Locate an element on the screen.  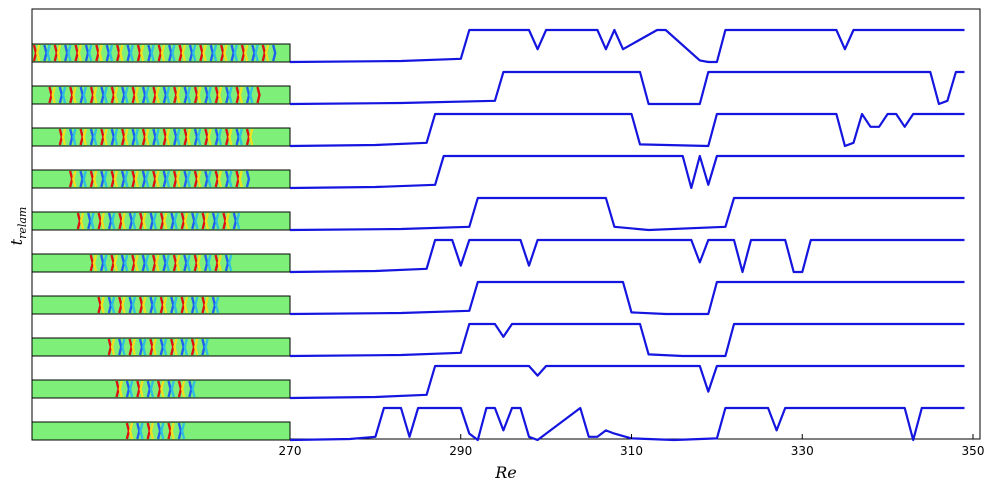
x-tick-label: 350 is located at coordinates (973, 451).